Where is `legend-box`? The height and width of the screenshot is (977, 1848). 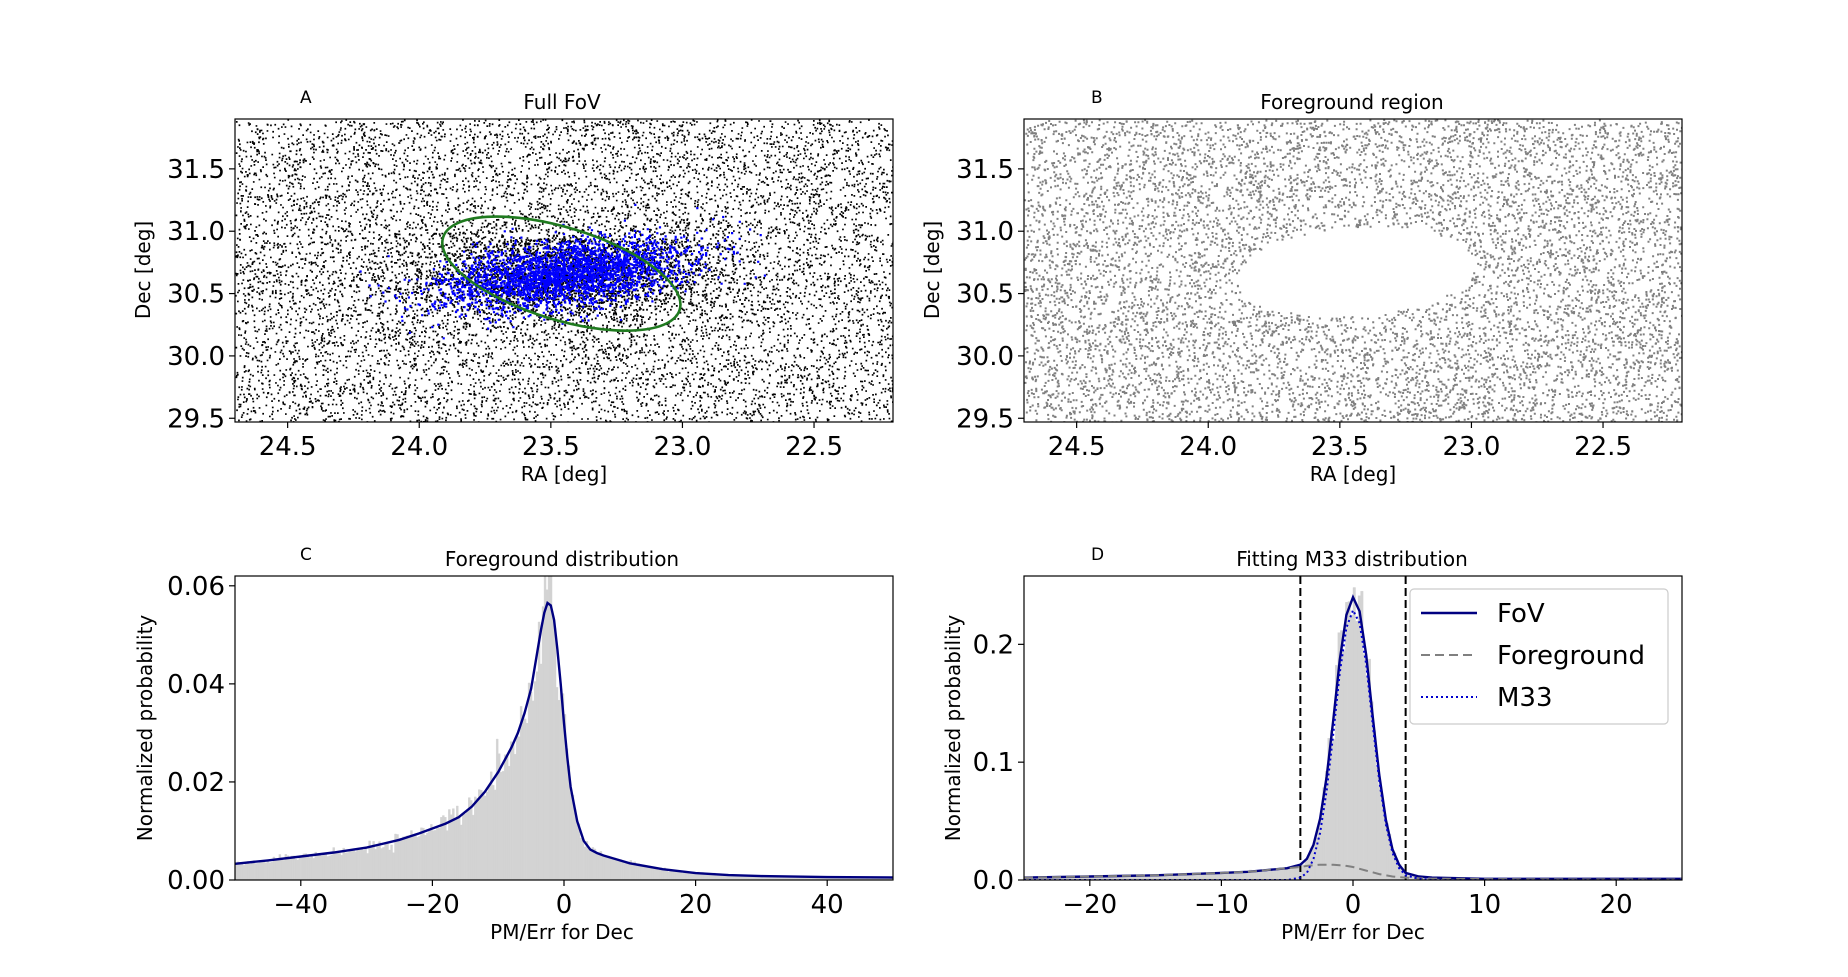 legend-box is located at coordinates (1539, 656).